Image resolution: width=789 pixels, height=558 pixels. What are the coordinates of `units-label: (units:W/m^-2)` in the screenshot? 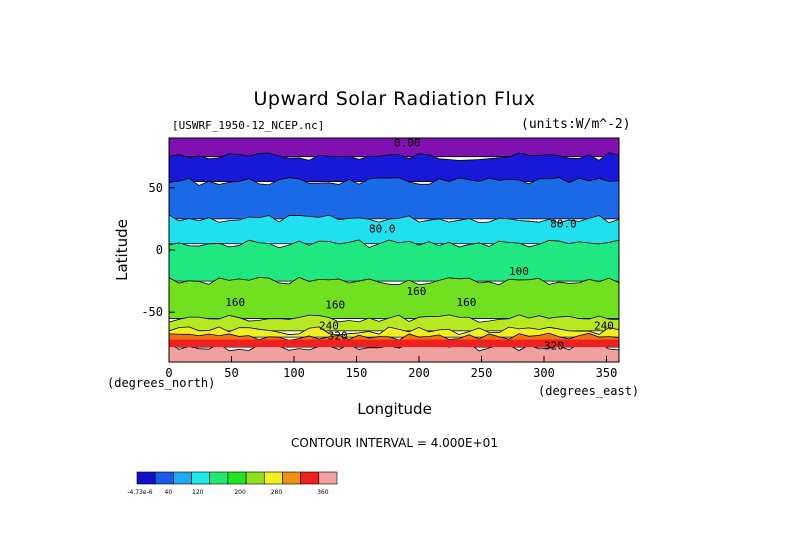 It's located at (576, 124).